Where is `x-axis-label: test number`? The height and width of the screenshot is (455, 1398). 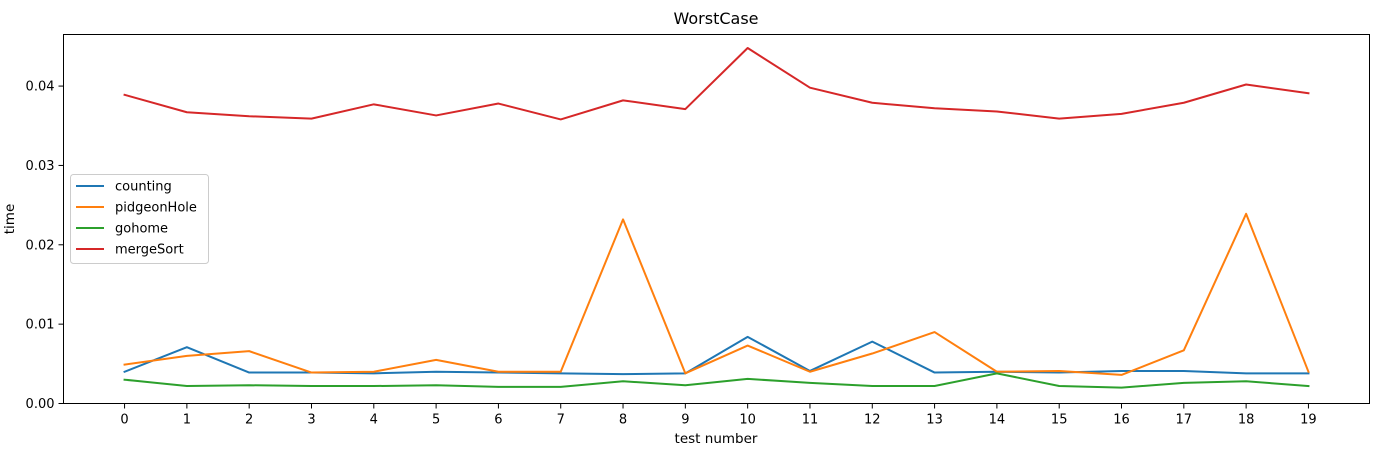
x-axis-label: test number is located at coordinates (716, 439).